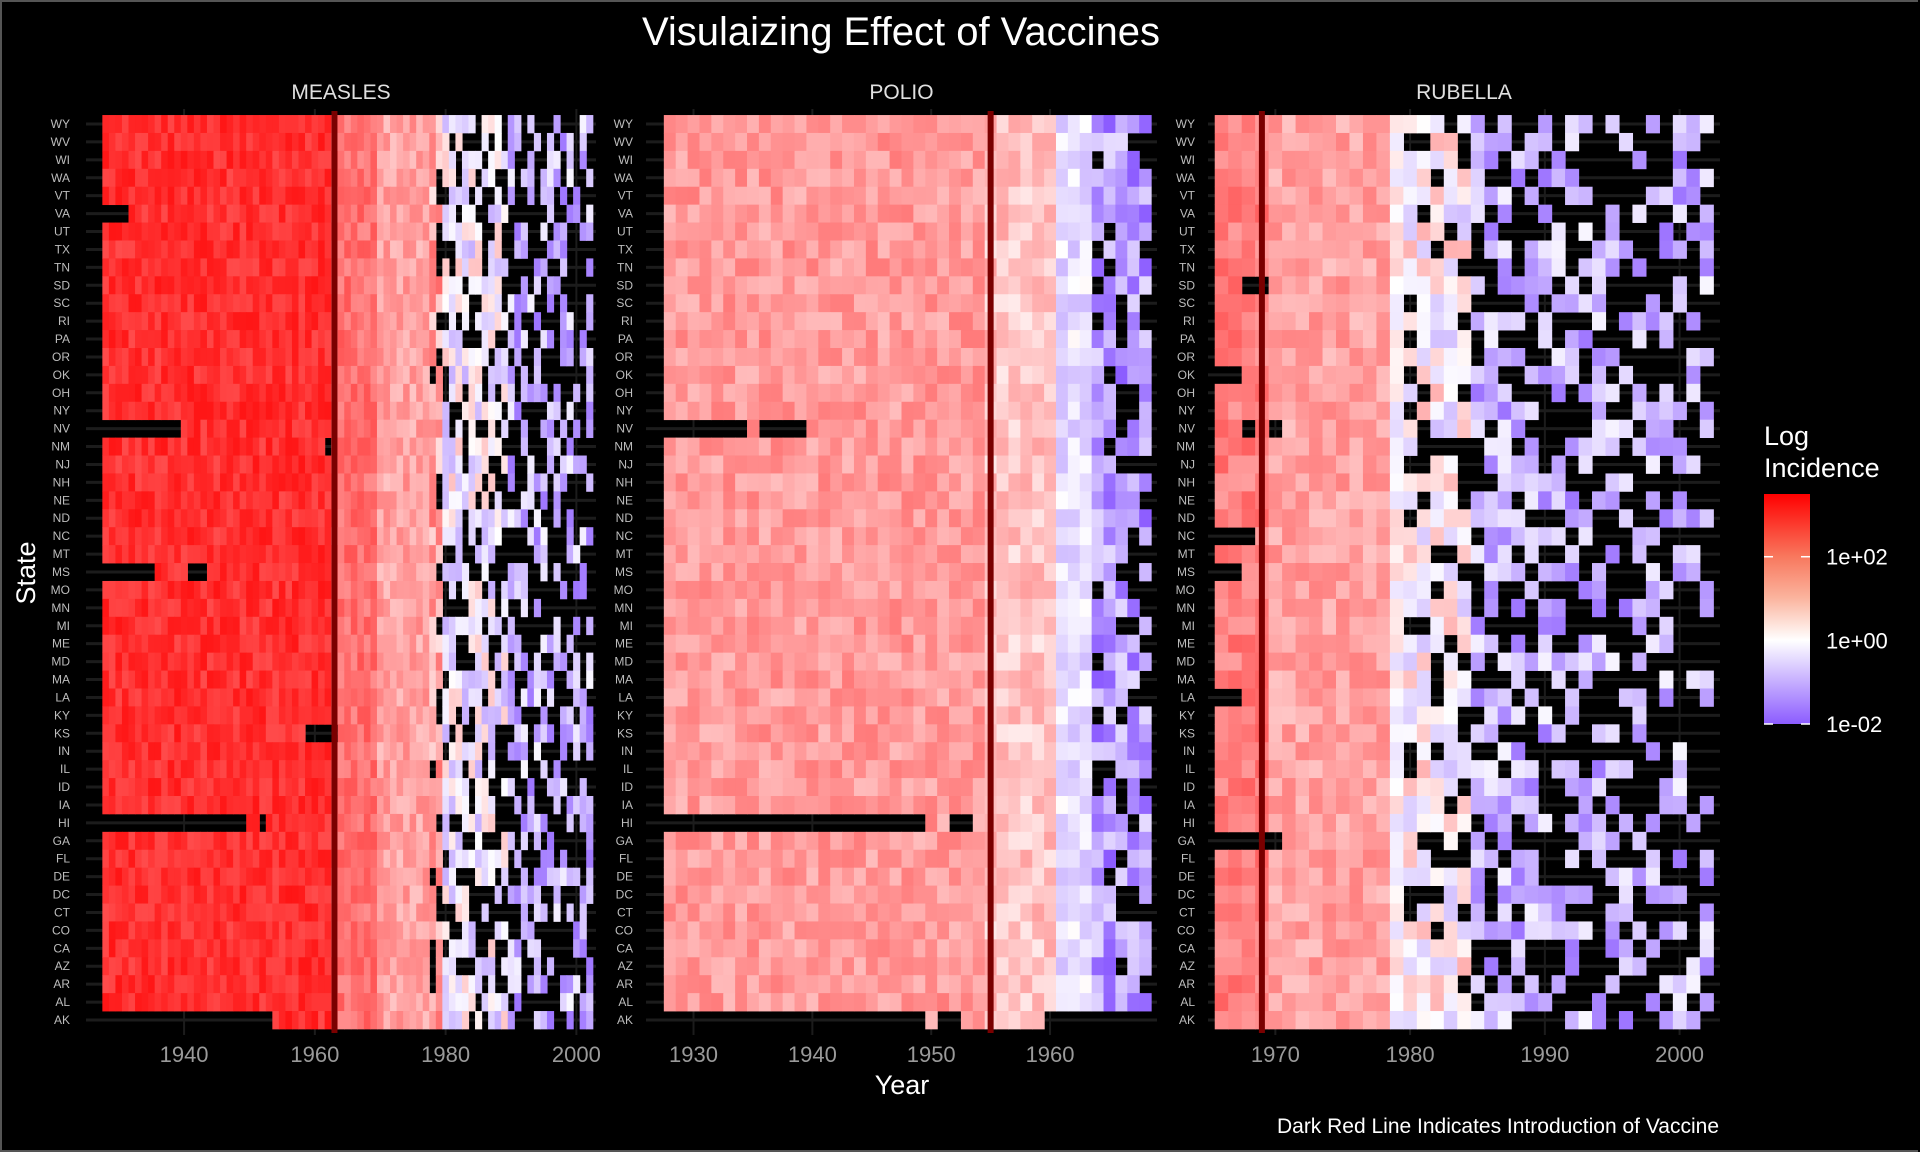 This screenshot has width=1920, height=1152. I want to click on state-label: OR, so click(624, 357).